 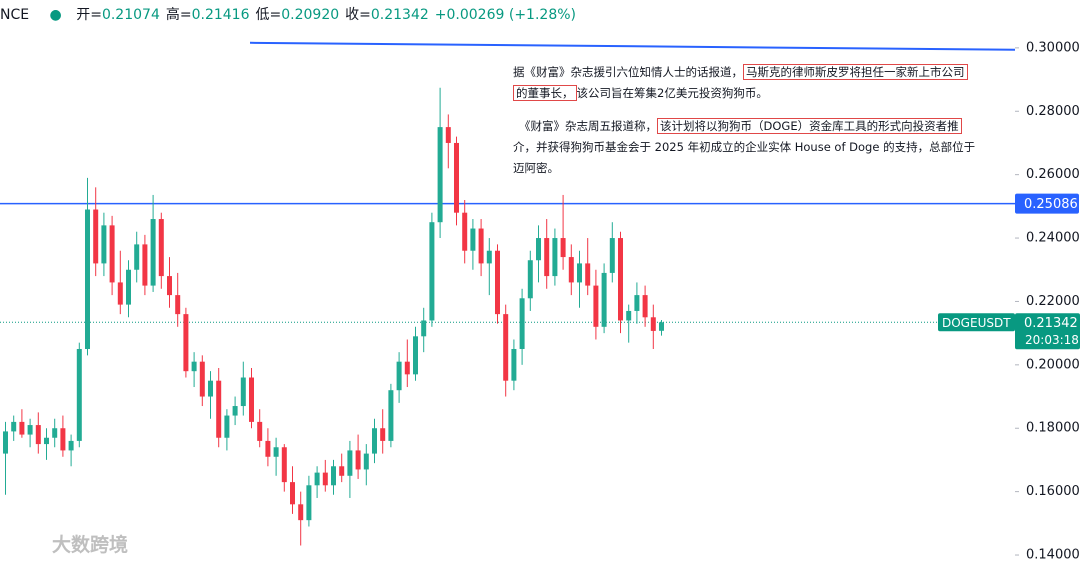 I want to click on watermark: 大数跨境, so click(x=90, y=545).